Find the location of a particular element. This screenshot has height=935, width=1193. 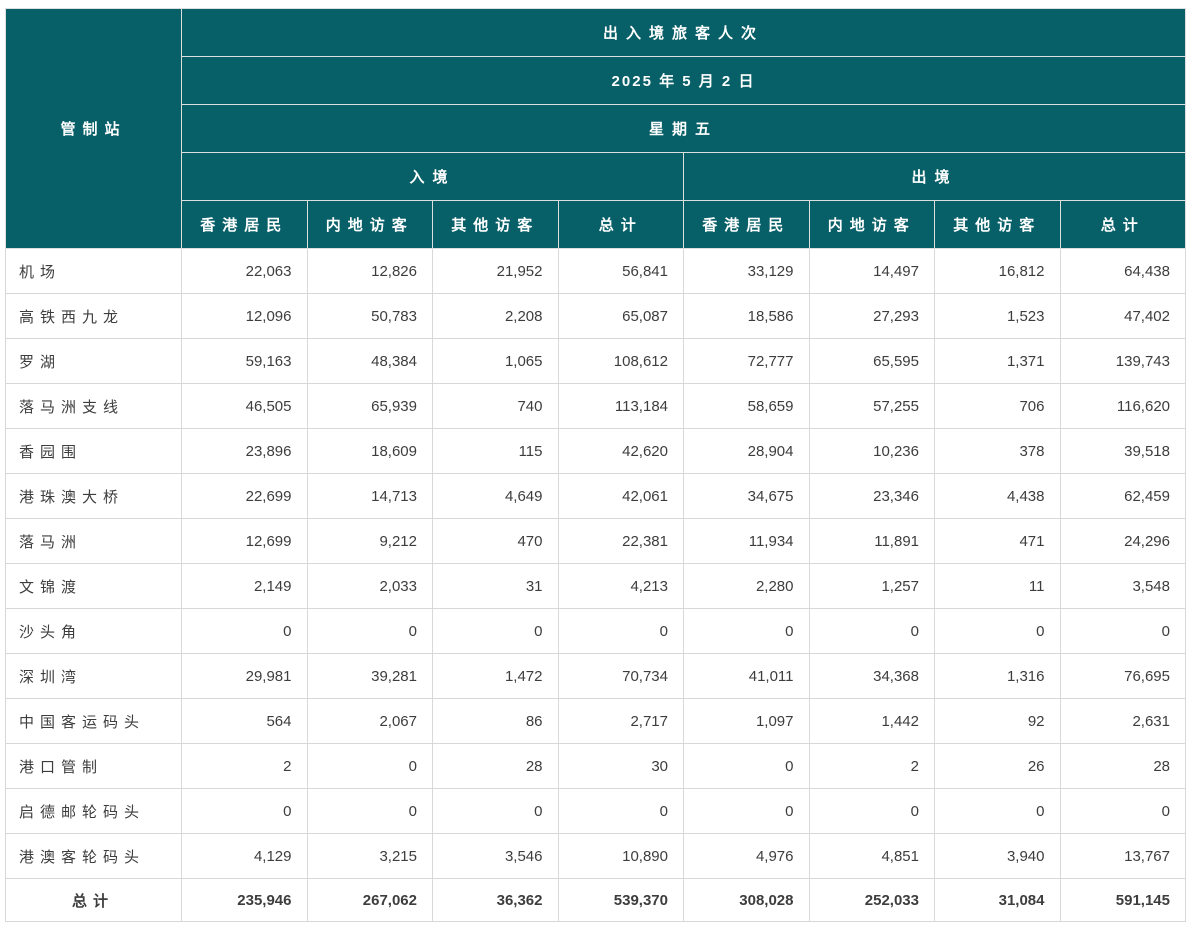

traffic-value: 10,890 is located at coordinates (620, 856).